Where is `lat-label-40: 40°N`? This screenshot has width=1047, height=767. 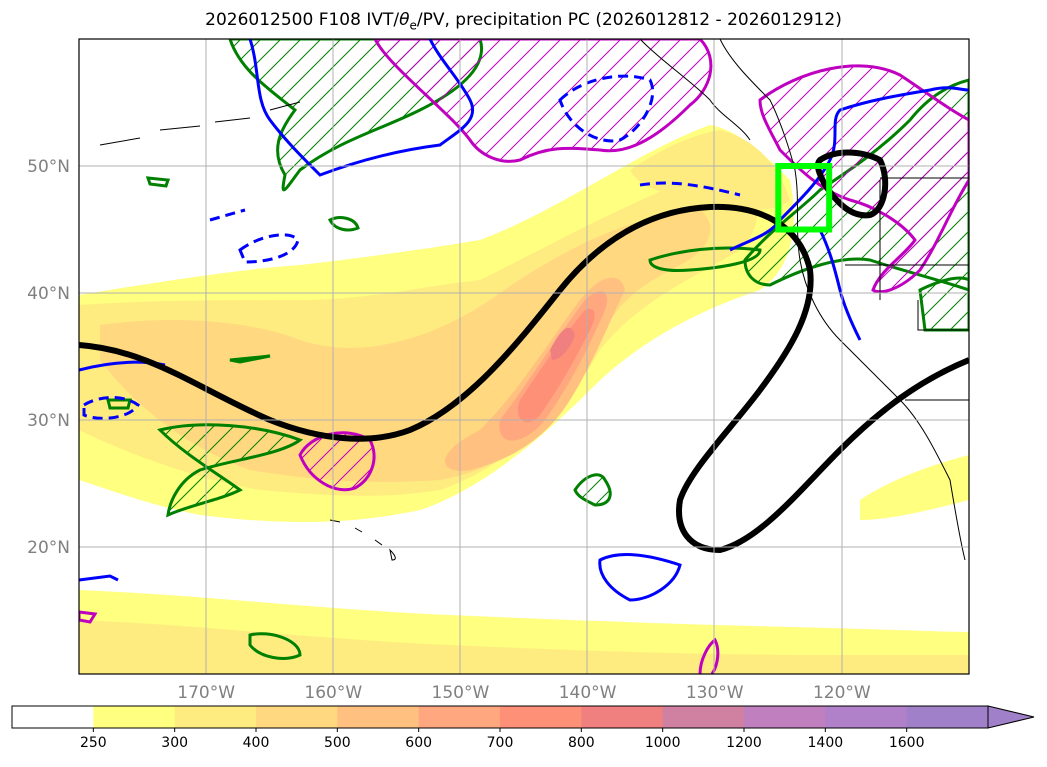
lat-label-40: 40°N is located at coordinates (48, 294).